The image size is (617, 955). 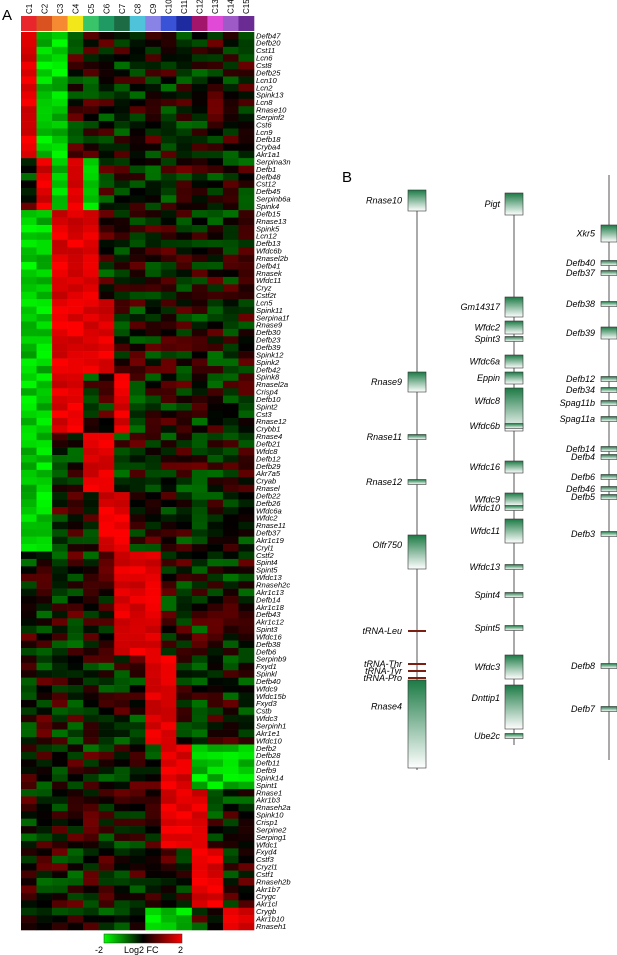 What do you see at coordinates (487, 339) in the screenshot?
I see `locus-gene-label: Spint3` at bounding box center [487, 339].